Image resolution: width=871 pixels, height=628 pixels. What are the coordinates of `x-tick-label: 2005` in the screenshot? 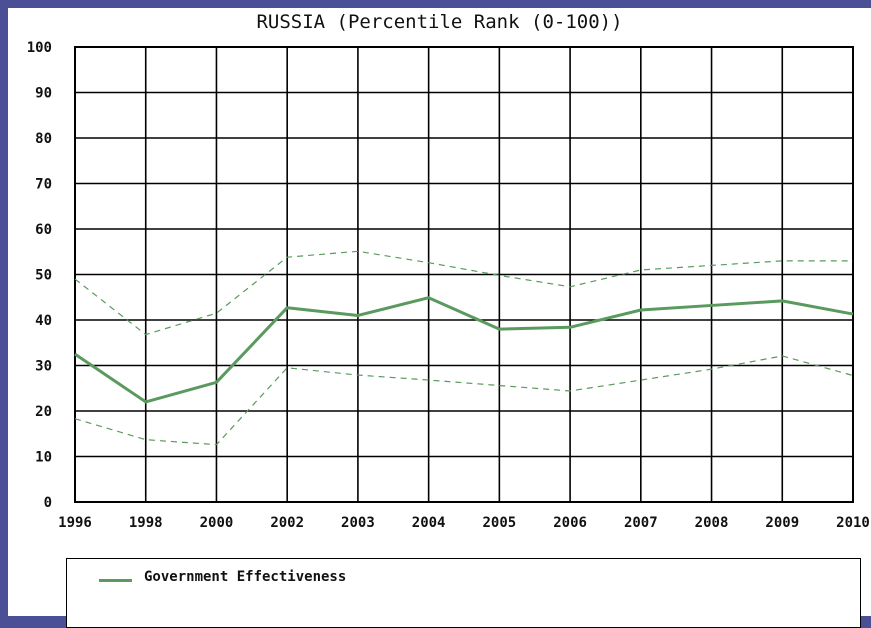 It's located at (500, 523).